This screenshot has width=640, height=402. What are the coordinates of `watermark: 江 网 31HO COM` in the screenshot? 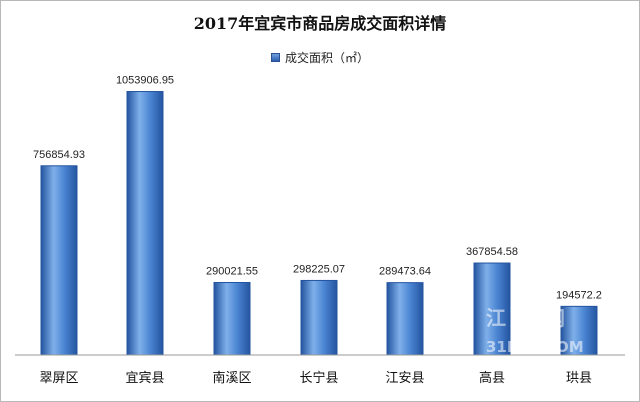 It's located at (535, 331).